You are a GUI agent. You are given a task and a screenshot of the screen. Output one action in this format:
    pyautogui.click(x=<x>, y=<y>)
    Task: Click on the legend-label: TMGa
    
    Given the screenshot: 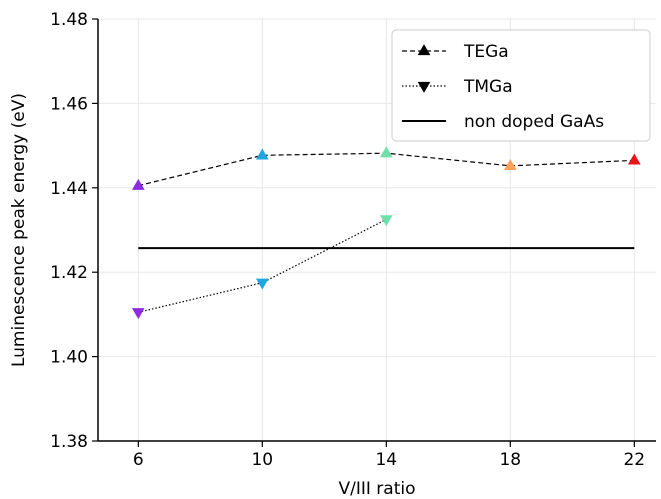 What is the action you would take?
    pyautogui.click(x=488, y=87)
    